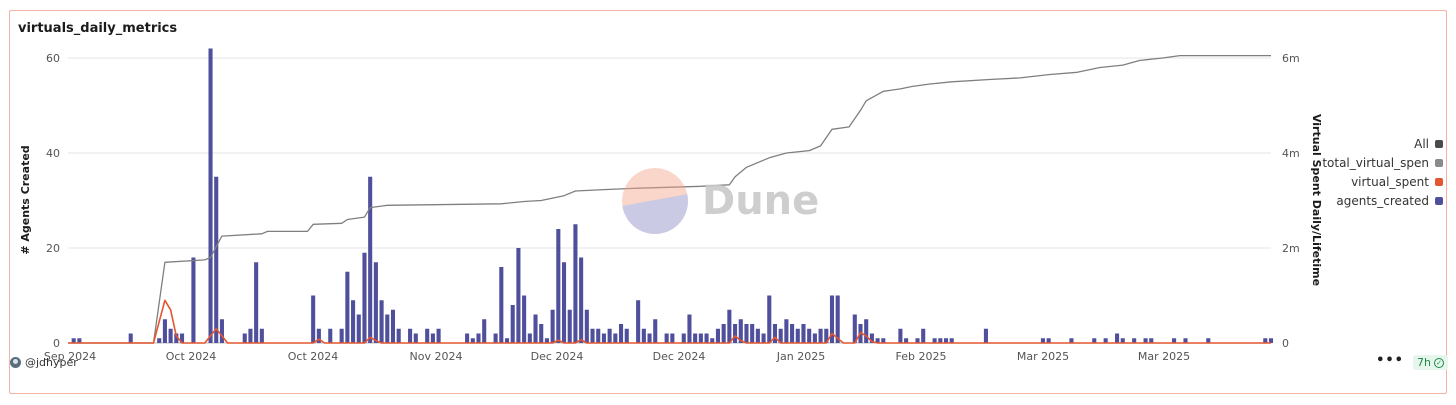 The width and height of the screenshot is (1456, 405). What do you see at coordinates (56, 343) in the screenshot?
I see `y-tick-label: 0` at bounding box center [56, 343].